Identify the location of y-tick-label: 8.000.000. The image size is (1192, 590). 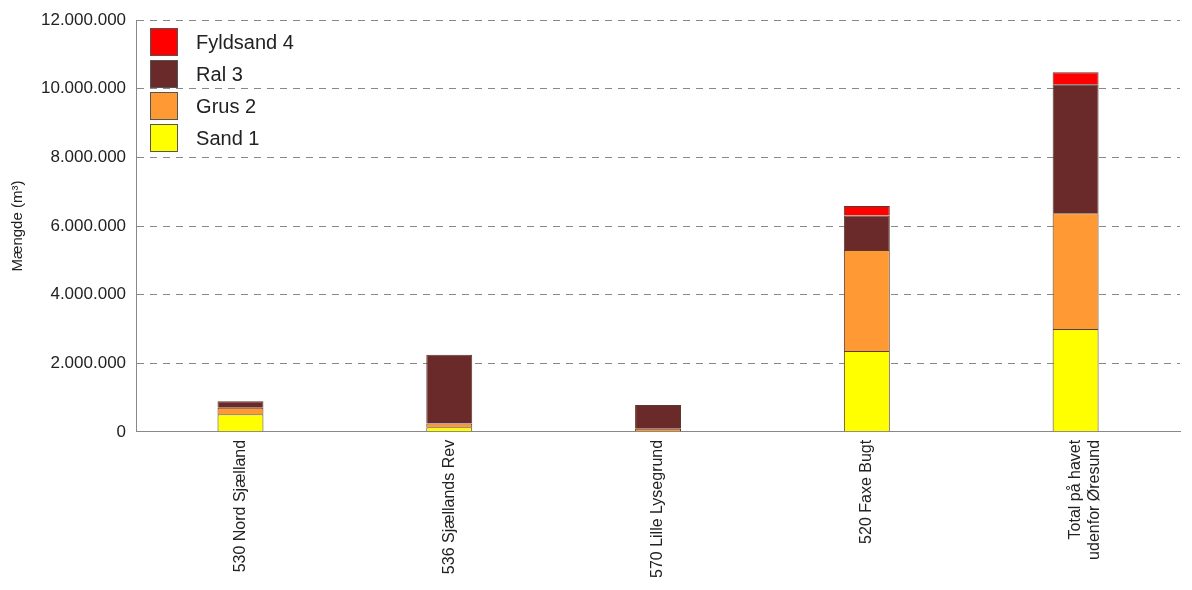
(88, 157).